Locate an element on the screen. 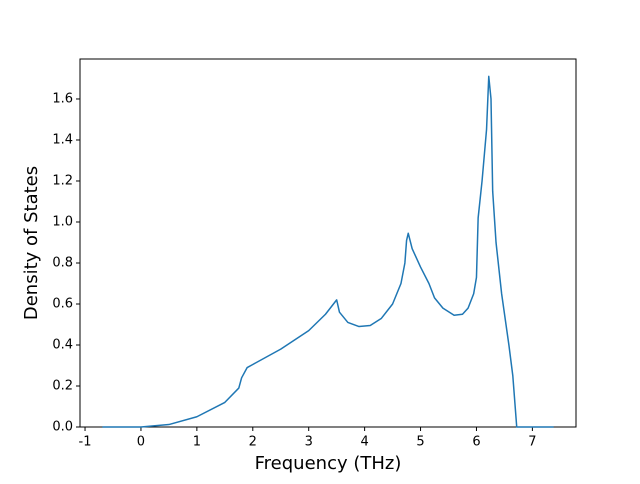  y-tick-label: 0.4 is located at coordinates (62, 344).